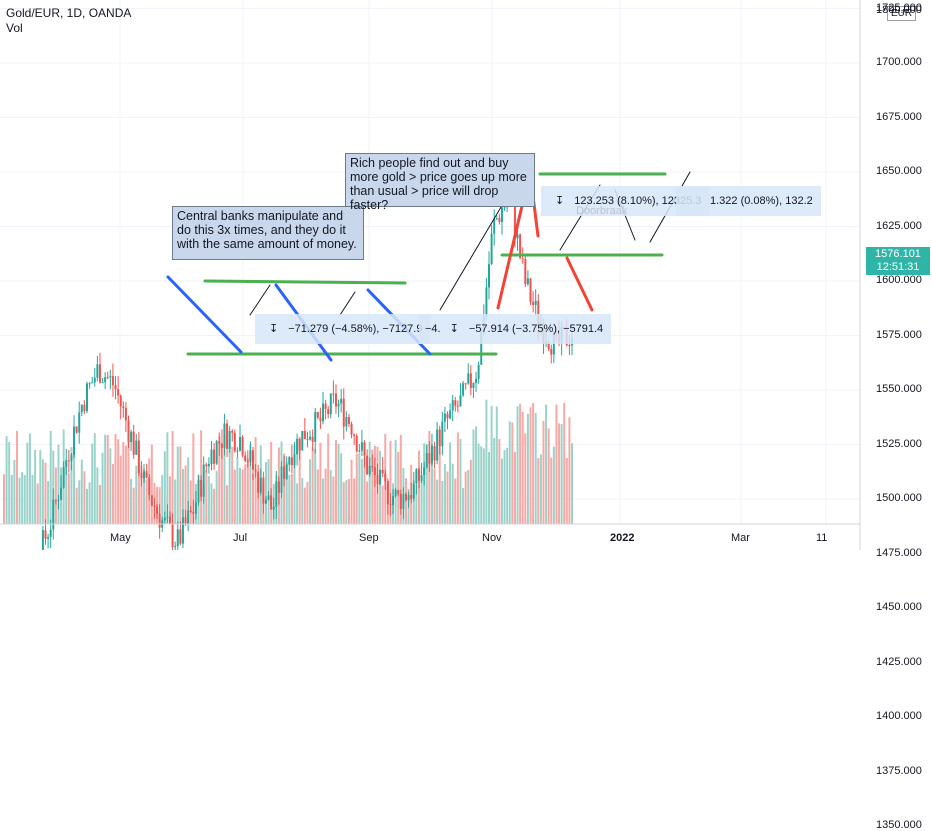 The height and width of the screenshot is (831, 932). I want to click on measure-label-4: 1.322 (0.08%), 132.2, so click(748, 201).